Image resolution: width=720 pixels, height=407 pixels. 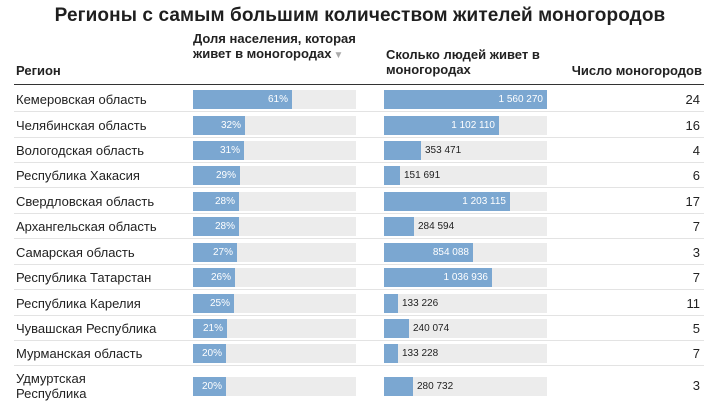 What do you see at coordinates (359, 277) in the screenshot?
I see `table-row: Республика Татарстан 26% 1 036 936 7` at bounding box center [359, 277].